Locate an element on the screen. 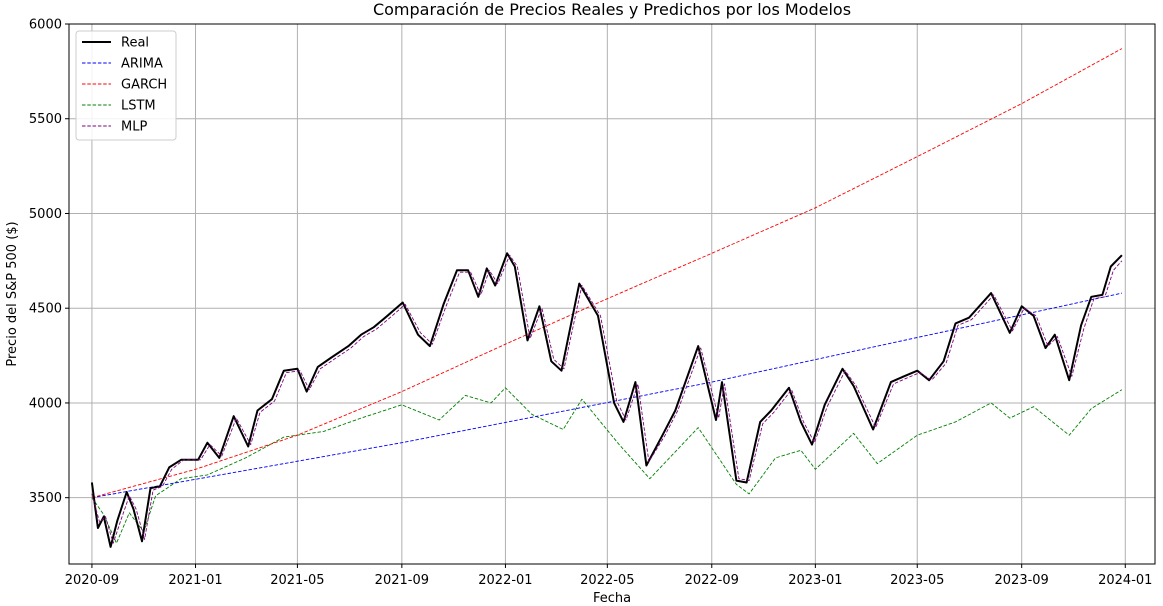 The height and width of the screenshot is (606, 1163). x-tick-label: 2021-01 is located at coordinates (195, 580).